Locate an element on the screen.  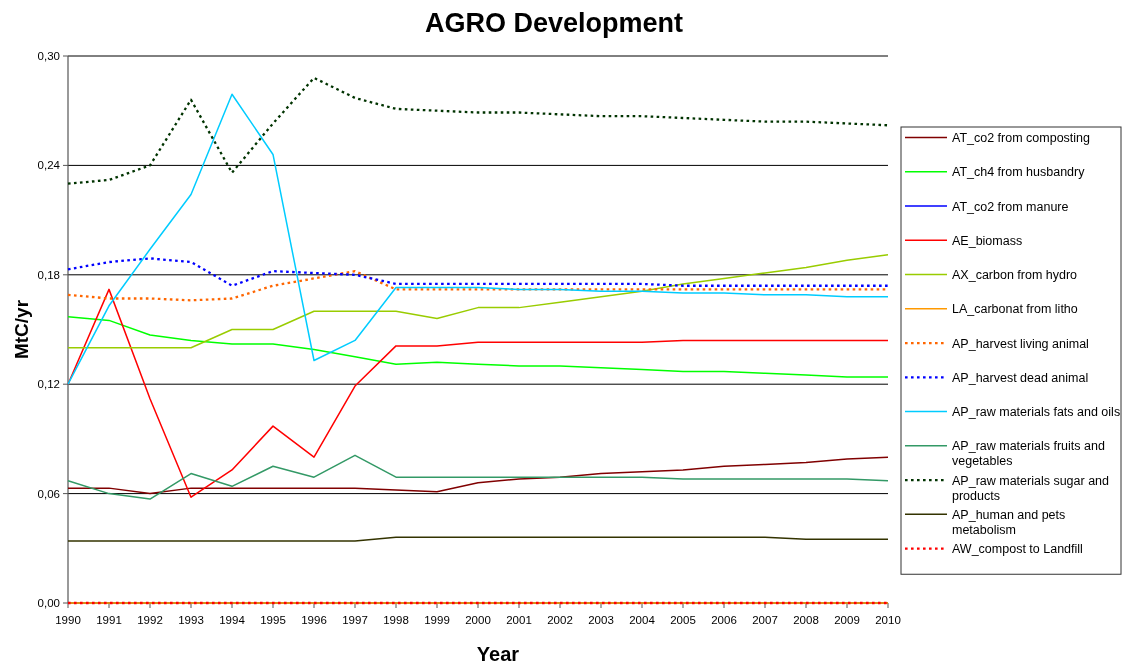
legend-label: AT_co2 from manure is located at coordinates (1010, 206).